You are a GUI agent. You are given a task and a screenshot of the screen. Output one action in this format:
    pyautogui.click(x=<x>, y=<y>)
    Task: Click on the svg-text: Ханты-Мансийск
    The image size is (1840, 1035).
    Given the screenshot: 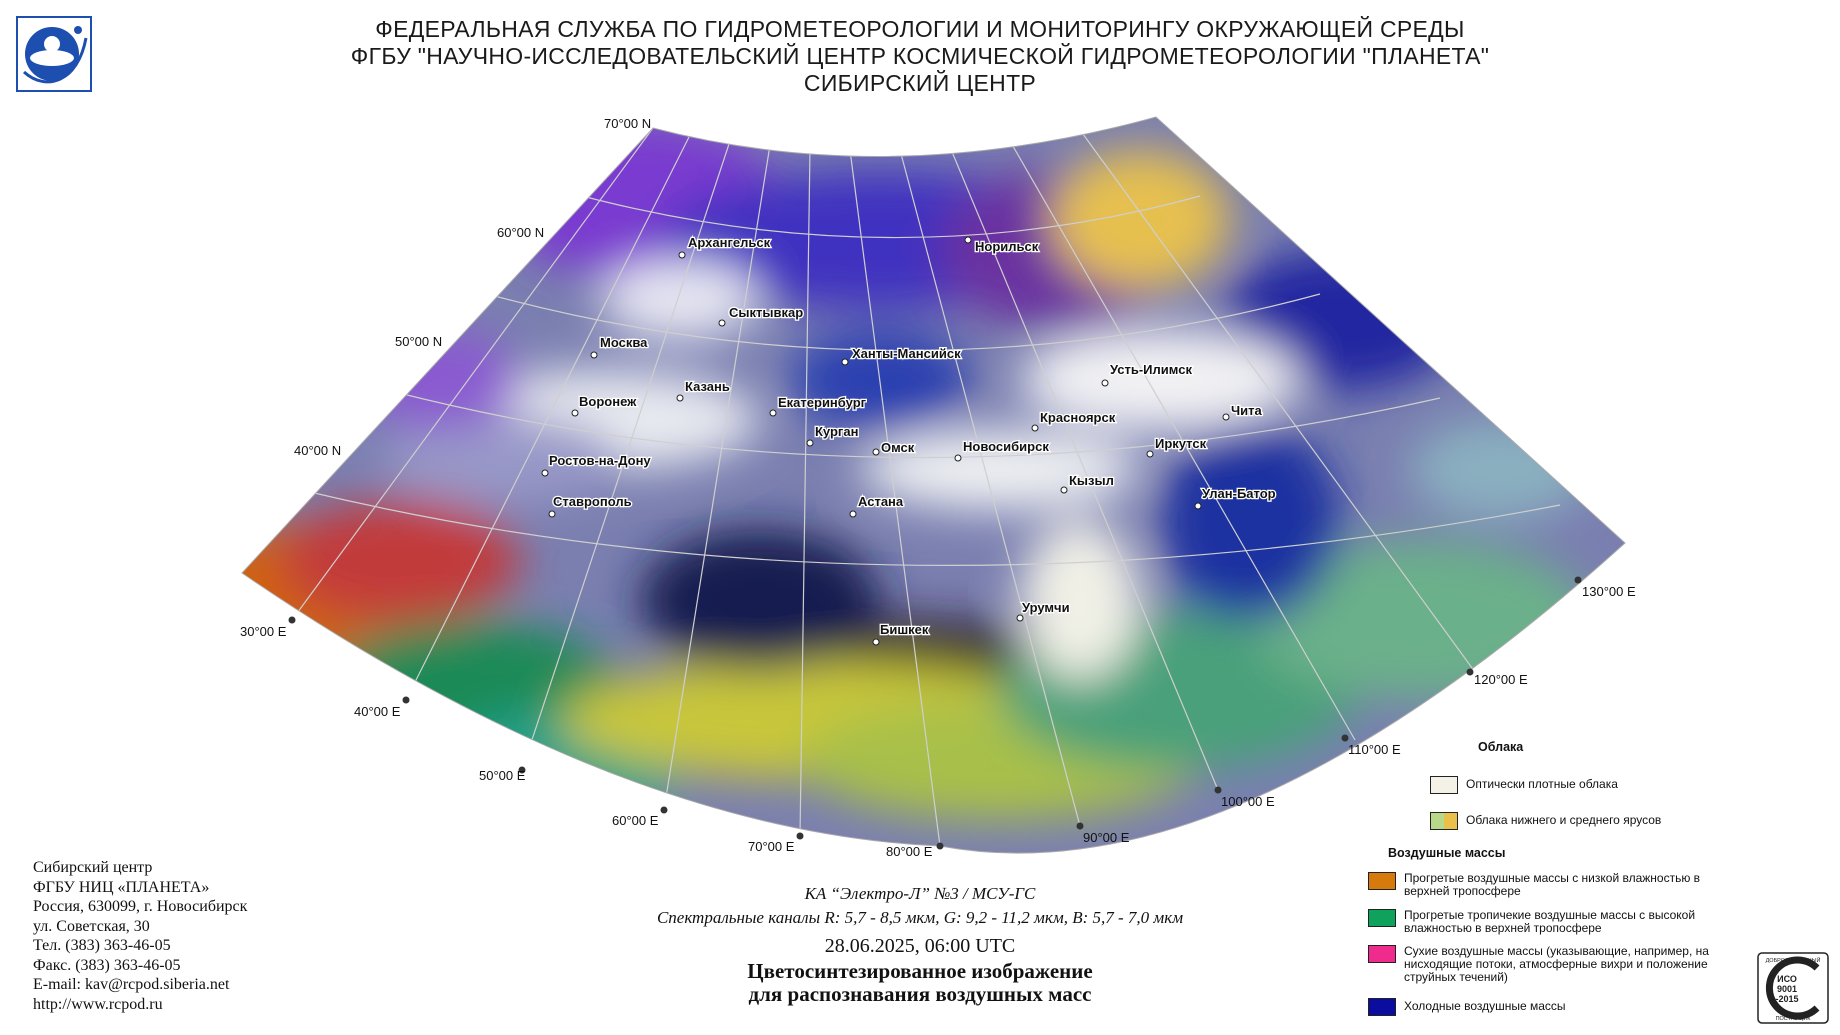 What is the action you would take?
    pyautogui.click(x=906, y=353)
    